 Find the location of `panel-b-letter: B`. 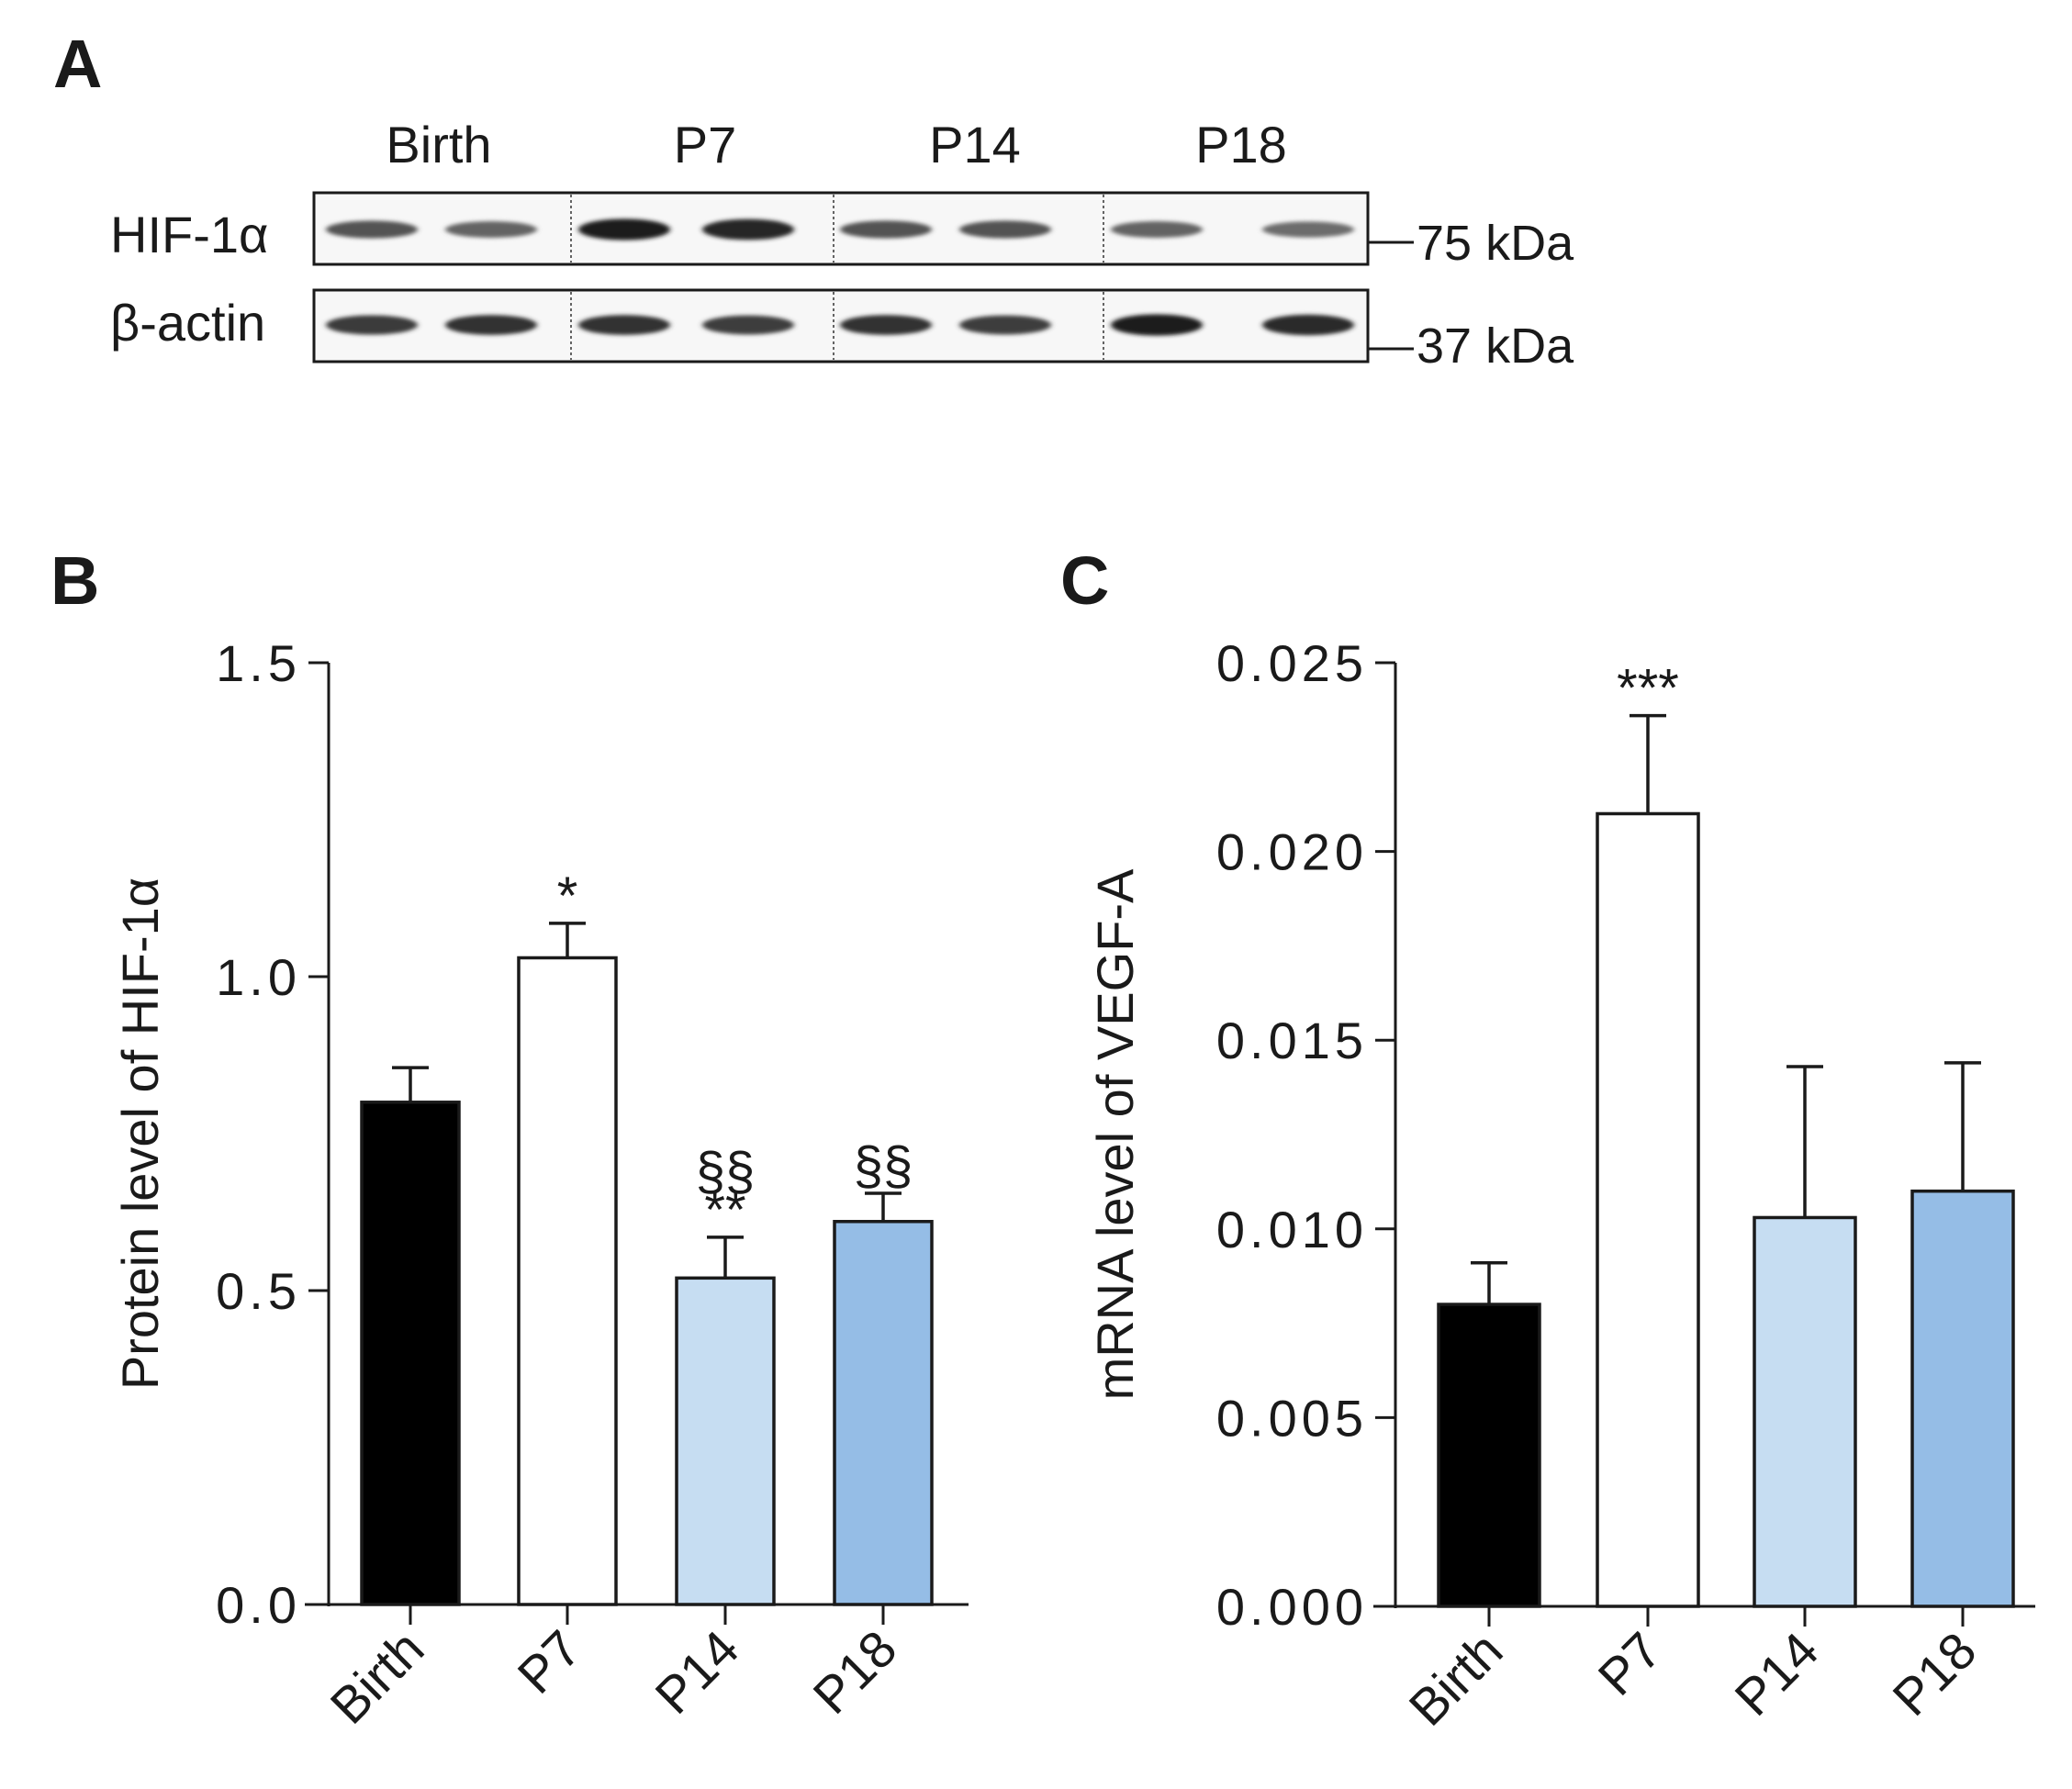

panel-b-letter: B is located at coordinates (74, 580).